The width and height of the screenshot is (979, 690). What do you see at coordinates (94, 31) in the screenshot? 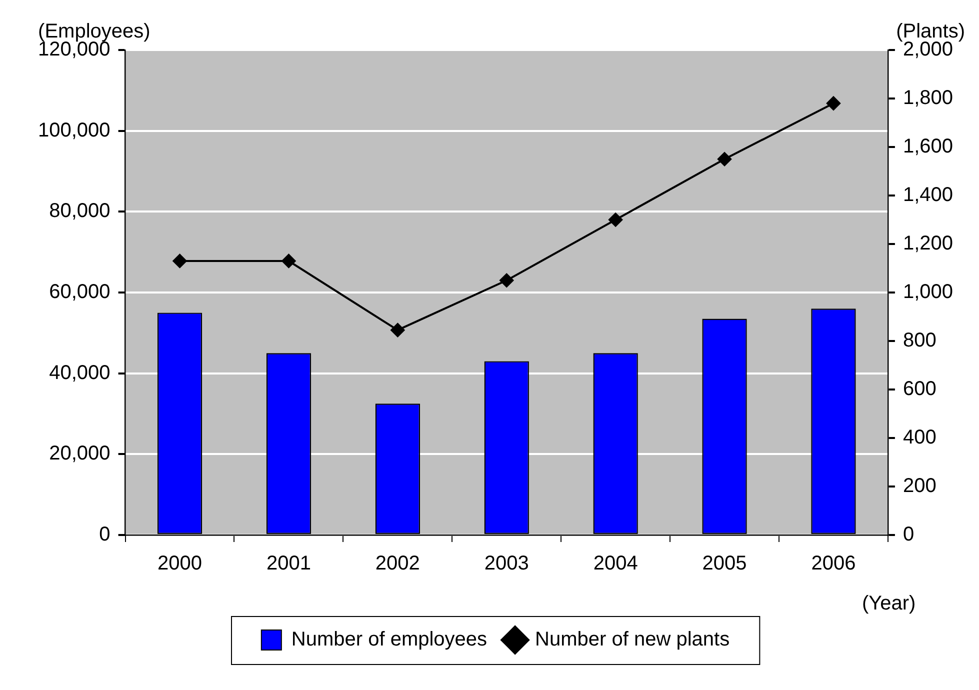
I see `y-axis-title: (Employees)` at bounding box center [94, 31].